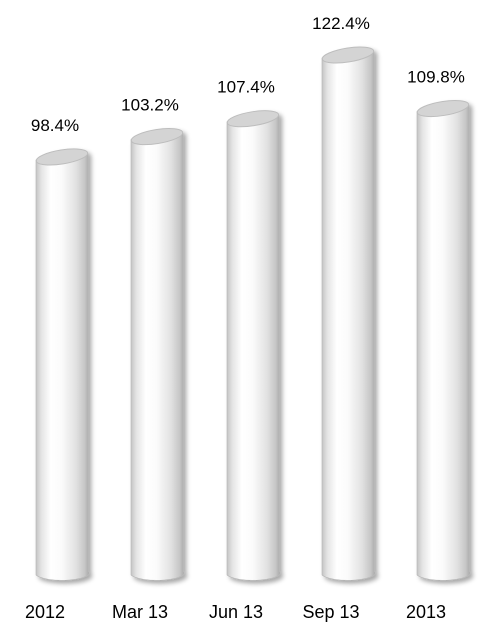 This screenshot has width=497, height=627. What do you see at coordinates (246, 87) in the screenshot?
I see `data-label: 107.4%` at bounding box center [246, 87].